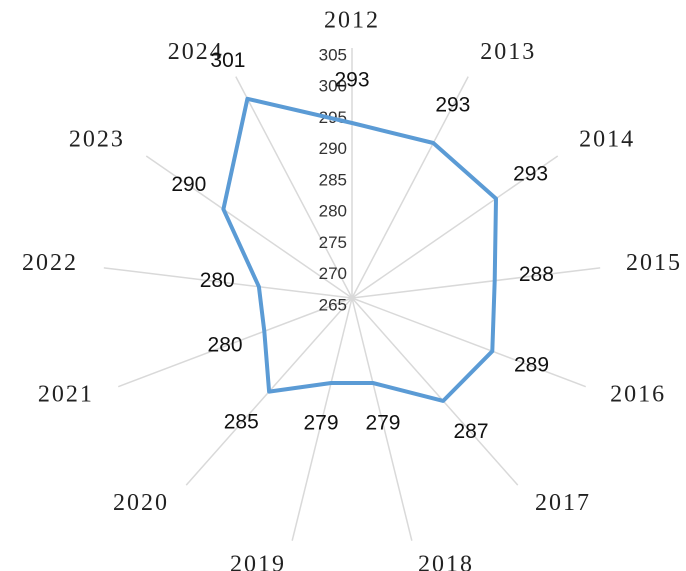 The image size is (686, 571). I want to click on category-label: 2021, so click(66, 394).